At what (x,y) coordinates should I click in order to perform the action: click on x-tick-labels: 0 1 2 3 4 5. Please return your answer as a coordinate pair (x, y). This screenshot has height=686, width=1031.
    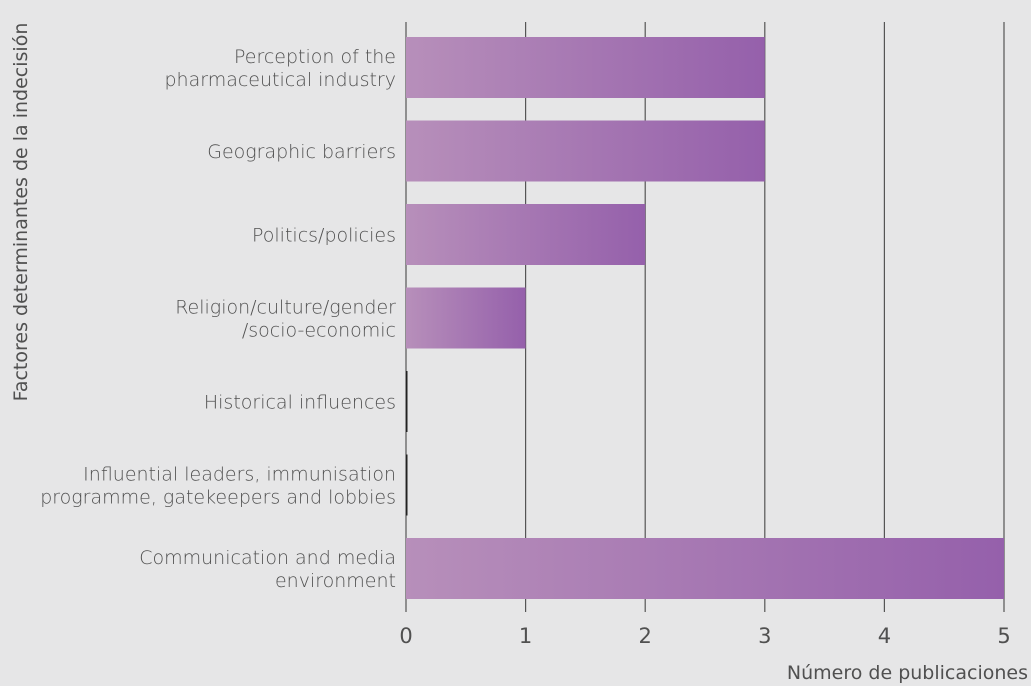
    Looking at the image, I should click on (704, 636).